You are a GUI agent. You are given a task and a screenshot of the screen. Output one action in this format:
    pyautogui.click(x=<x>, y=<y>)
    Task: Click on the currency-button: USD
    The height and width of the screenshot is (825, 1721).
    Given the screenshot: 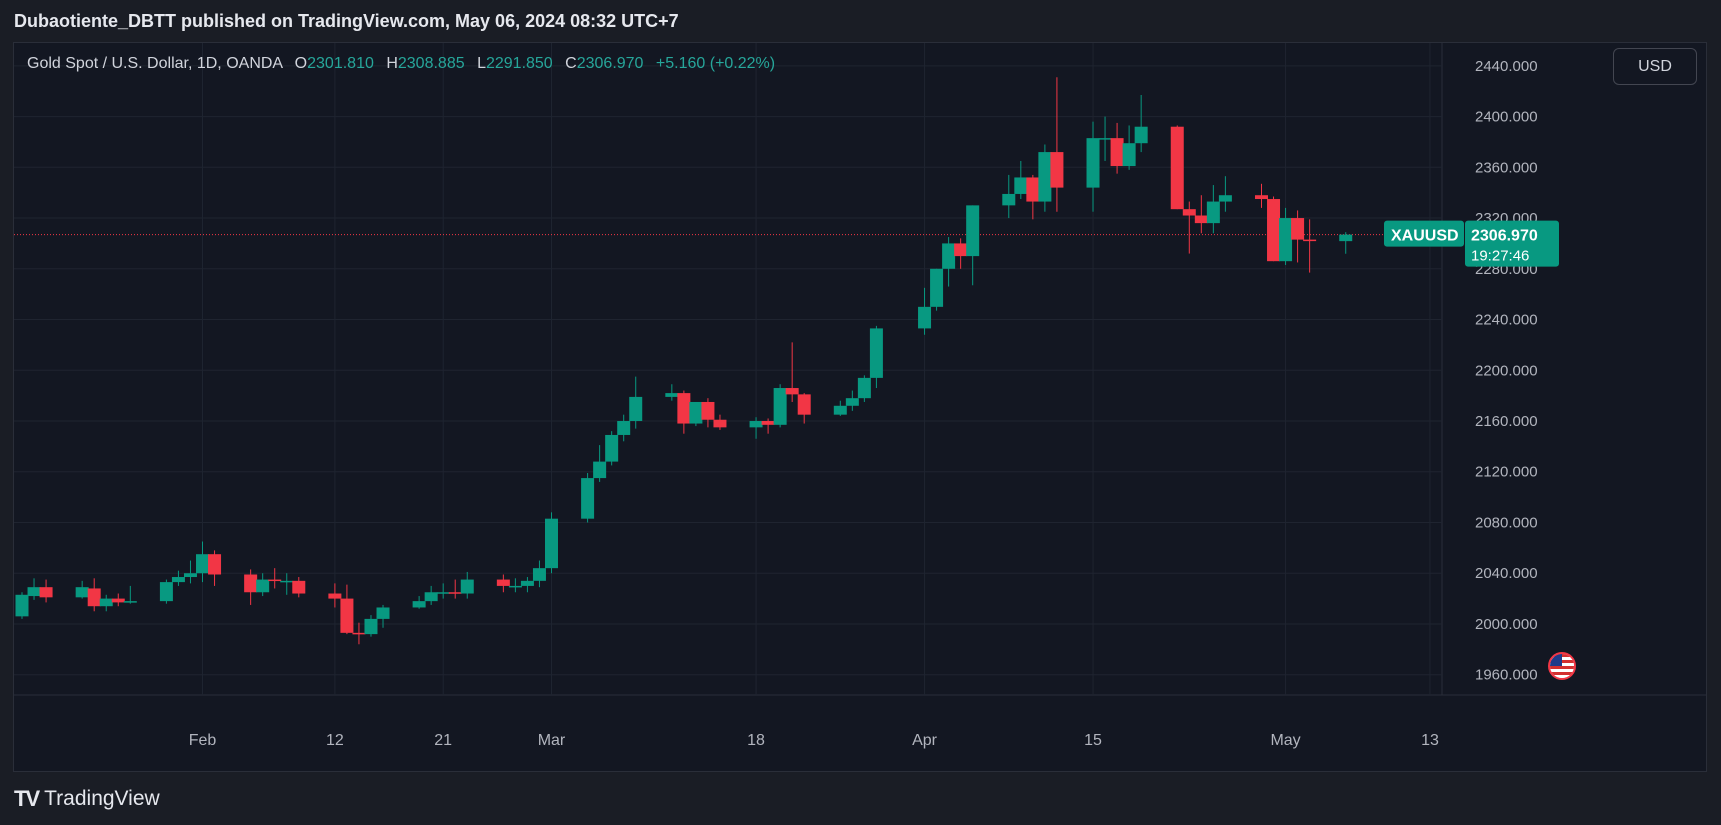 What is the action you would take?
    pyautogui.click(x=1655, y=66)
    